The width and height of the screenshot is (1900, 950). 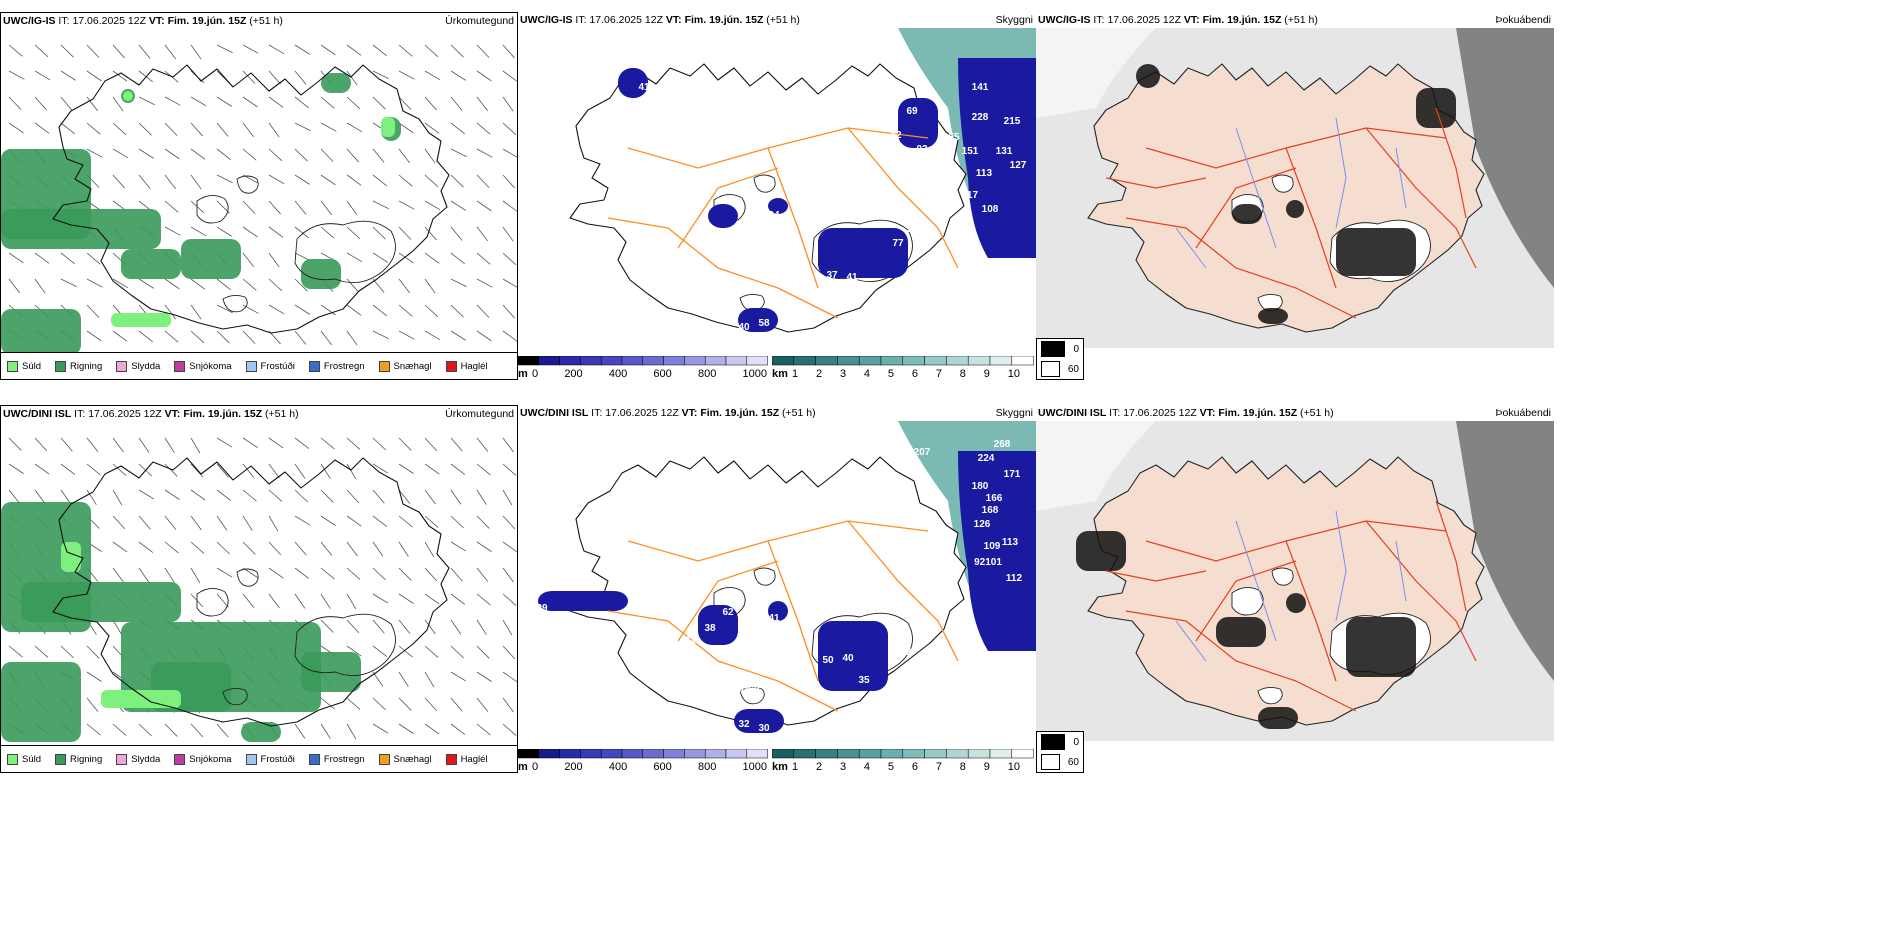 I want to click on colorbar-tick: 800, so click(x=707, y=767).